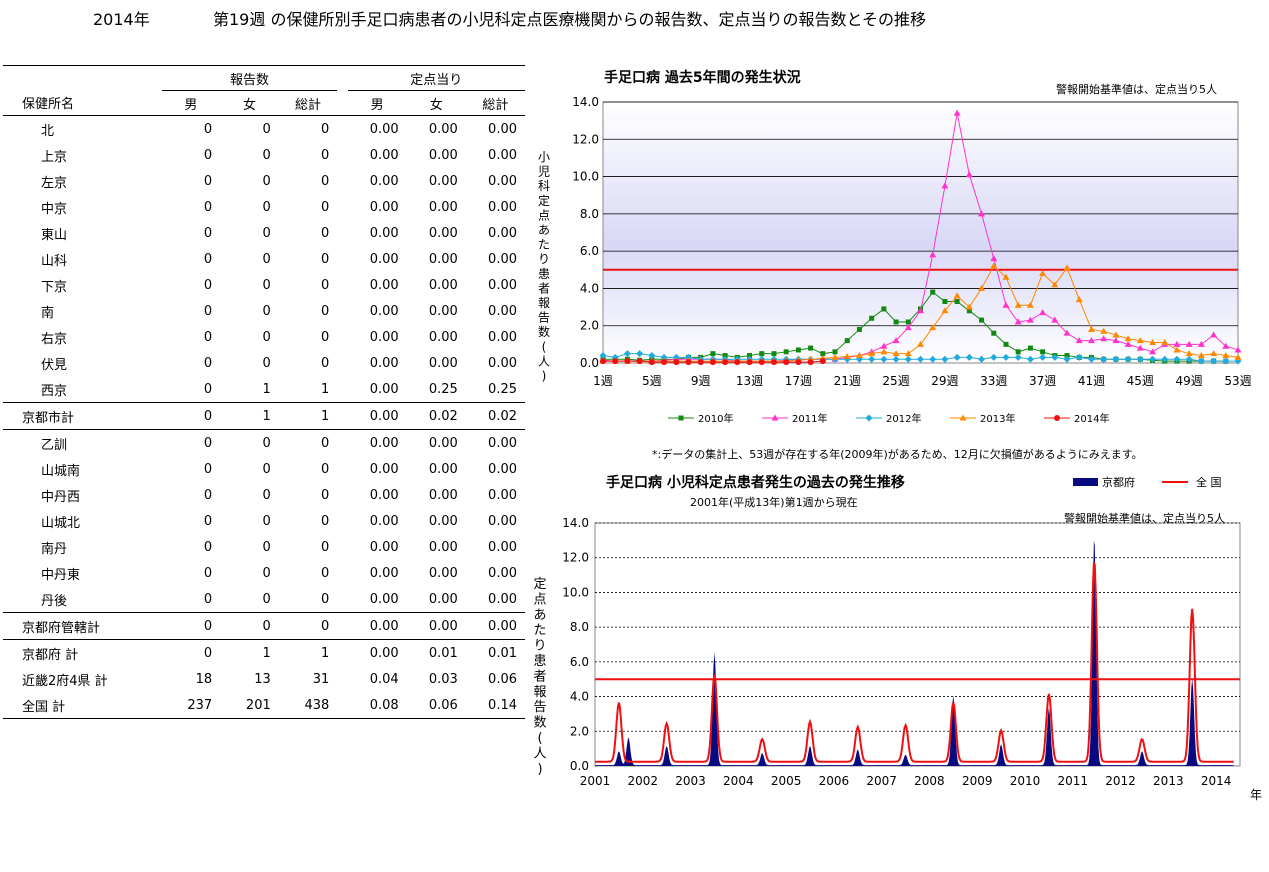 The height and width of the screenshot is (872, 1269). What do you see at coordinates (690, 781) in the screenshot?
I see `chart2-x-tick-label: 2003` at bounding box center [690, 781].